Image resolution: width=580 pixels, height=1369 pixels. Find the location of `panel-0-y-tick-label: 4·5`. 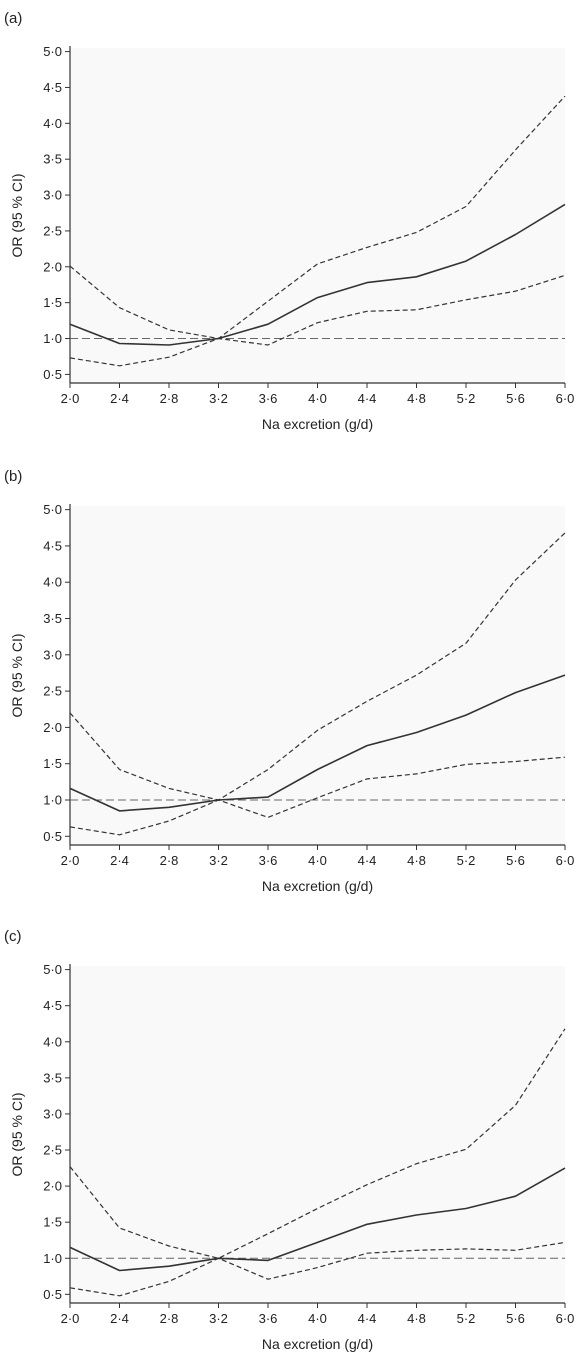

panel-0-y-tick-label: 4·5 is located at coordinates (52, 87).